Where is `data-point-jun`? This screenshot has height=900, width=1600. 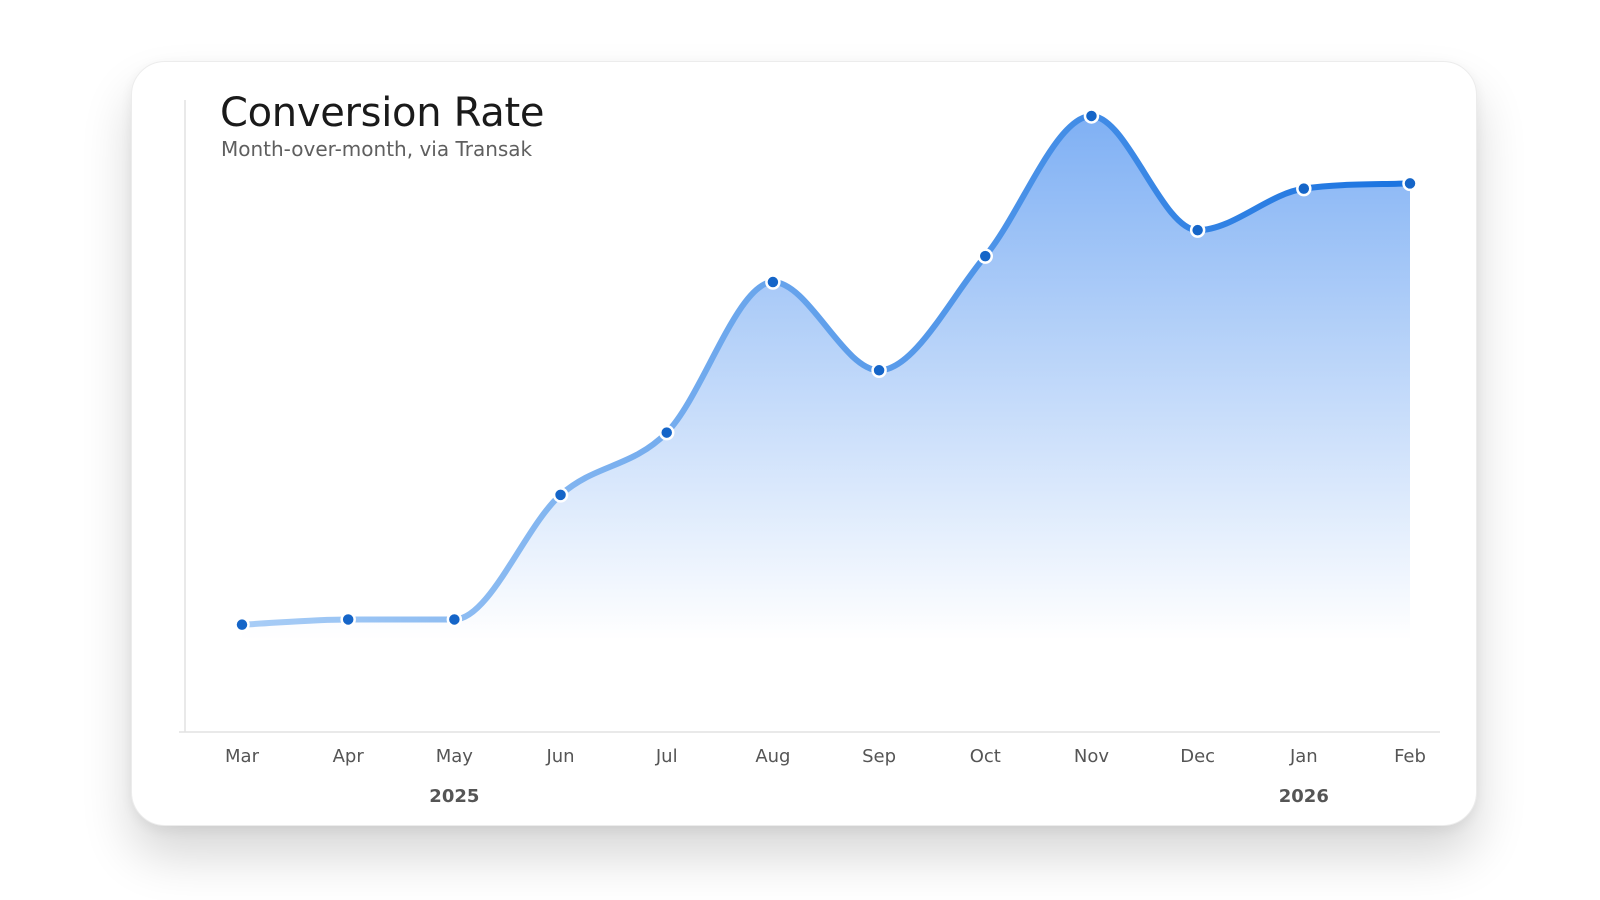
data-point-jun is located at coordinates (560, 495).